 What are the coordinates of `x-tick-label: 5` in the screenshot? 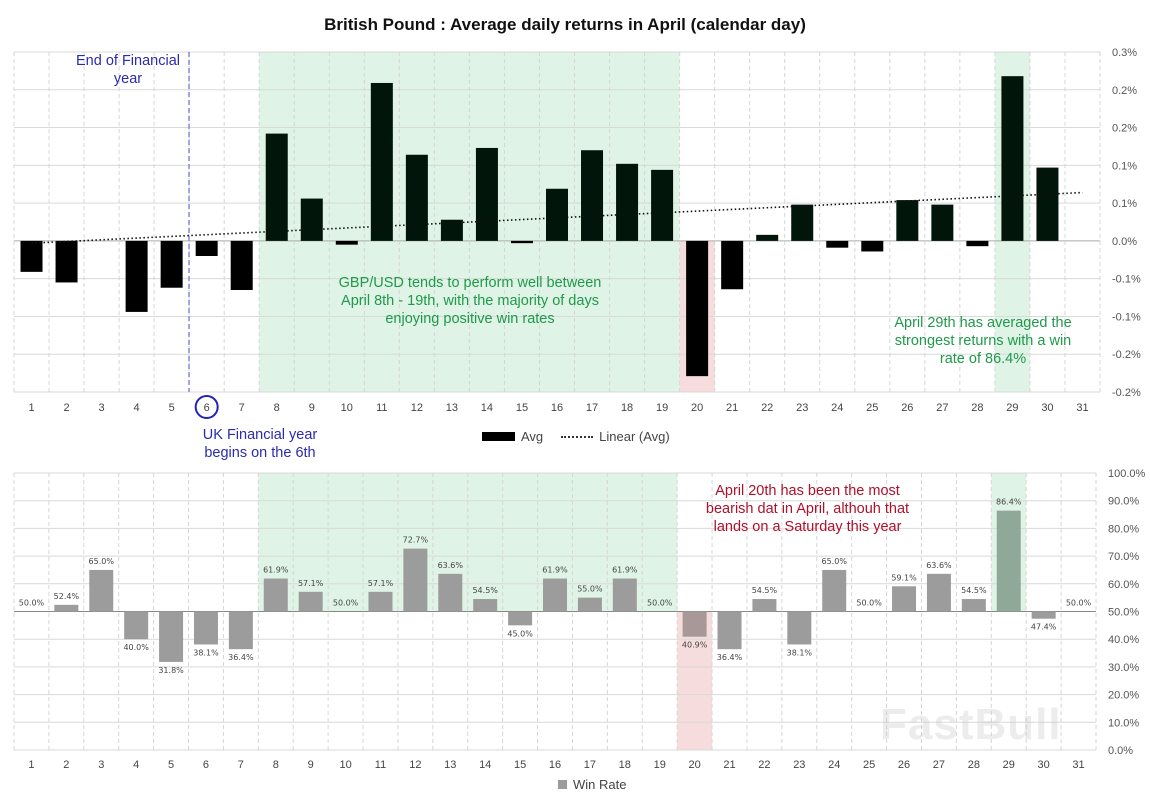 It's located at (172, 408).